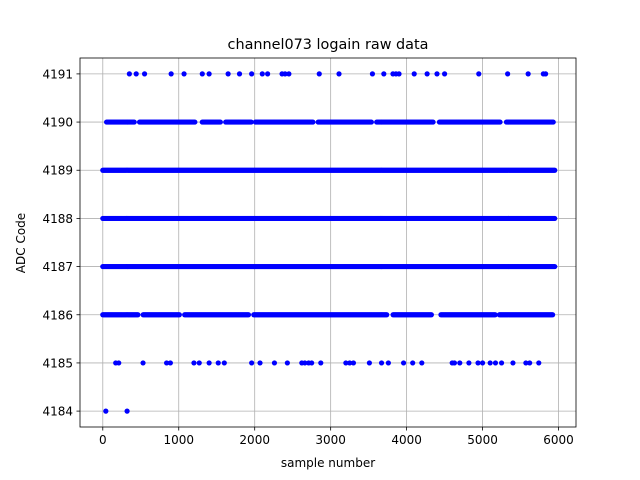 Image resolution: width=640 pixels, height=480 pixels. Describe the element at coordinates (328, 463) in the screenshot. I see `x-axis-label: sample number` at that location.